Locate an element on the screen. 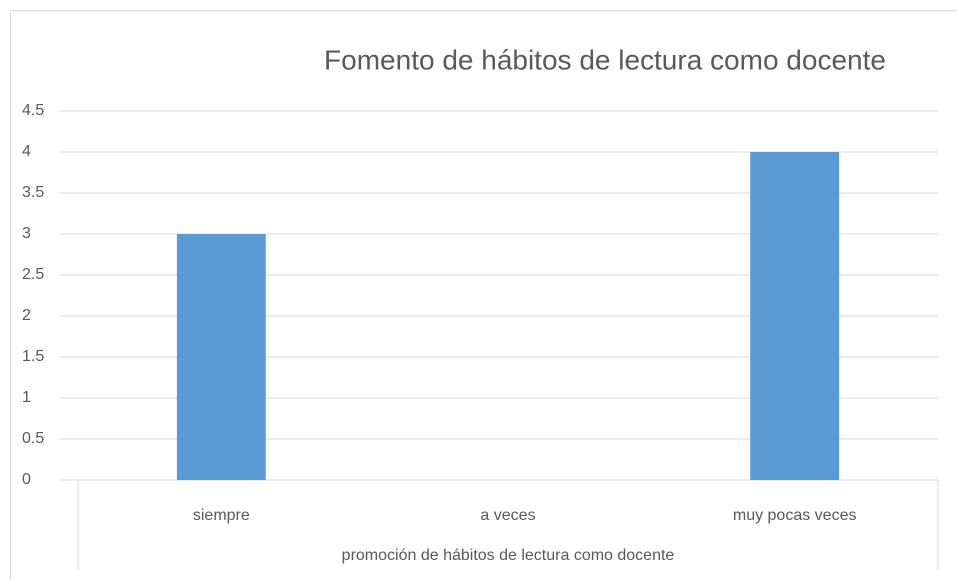  y-tick-label: 1.5 is located at coordinates (33, 356).